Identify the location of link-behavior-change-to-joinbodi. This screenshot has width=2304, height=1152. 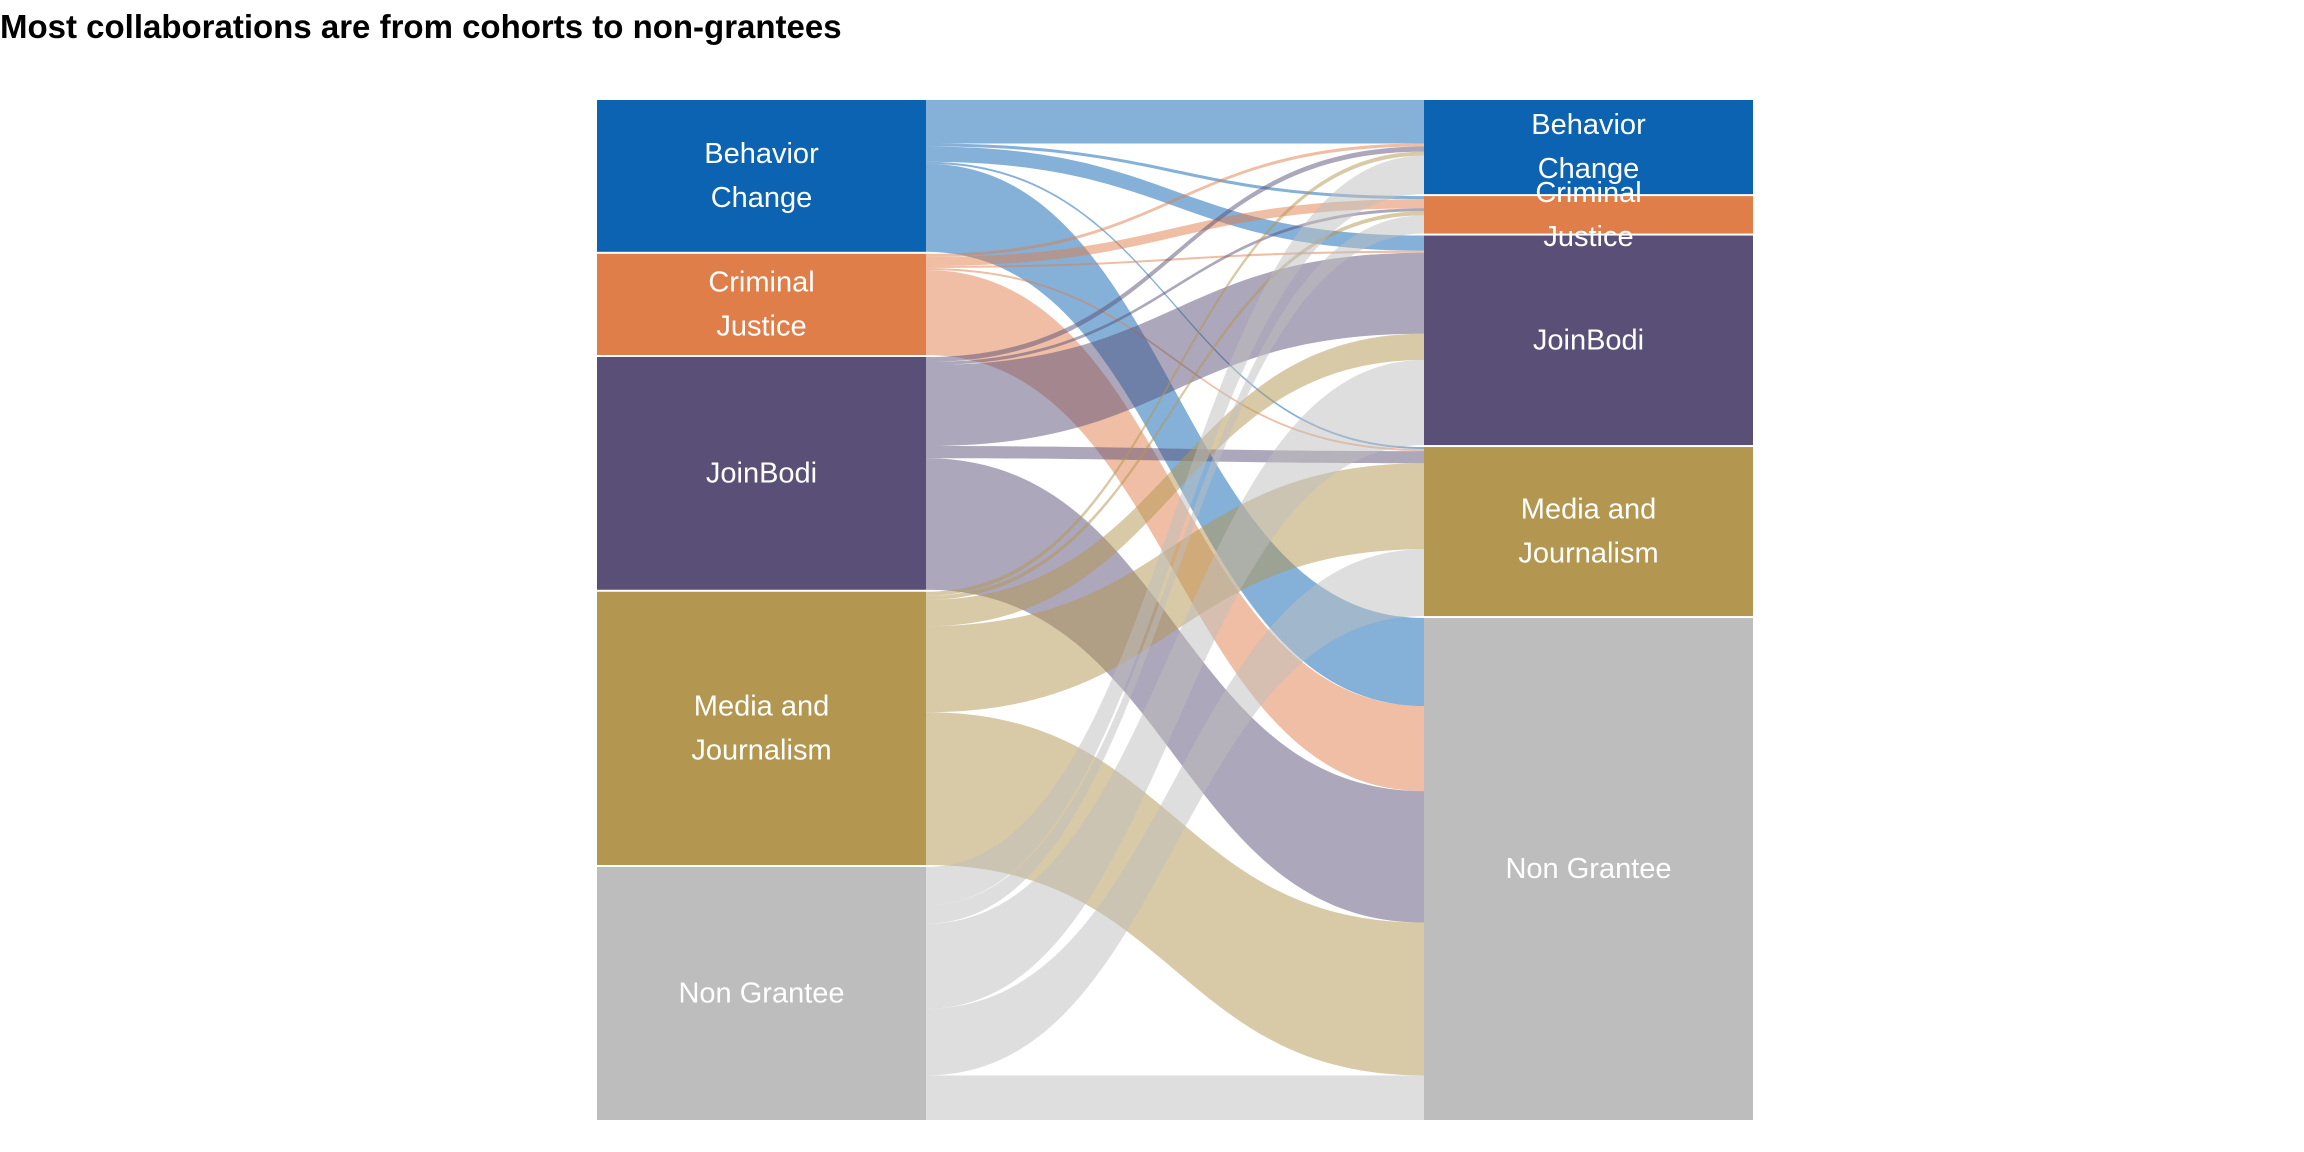
(1175, 198).